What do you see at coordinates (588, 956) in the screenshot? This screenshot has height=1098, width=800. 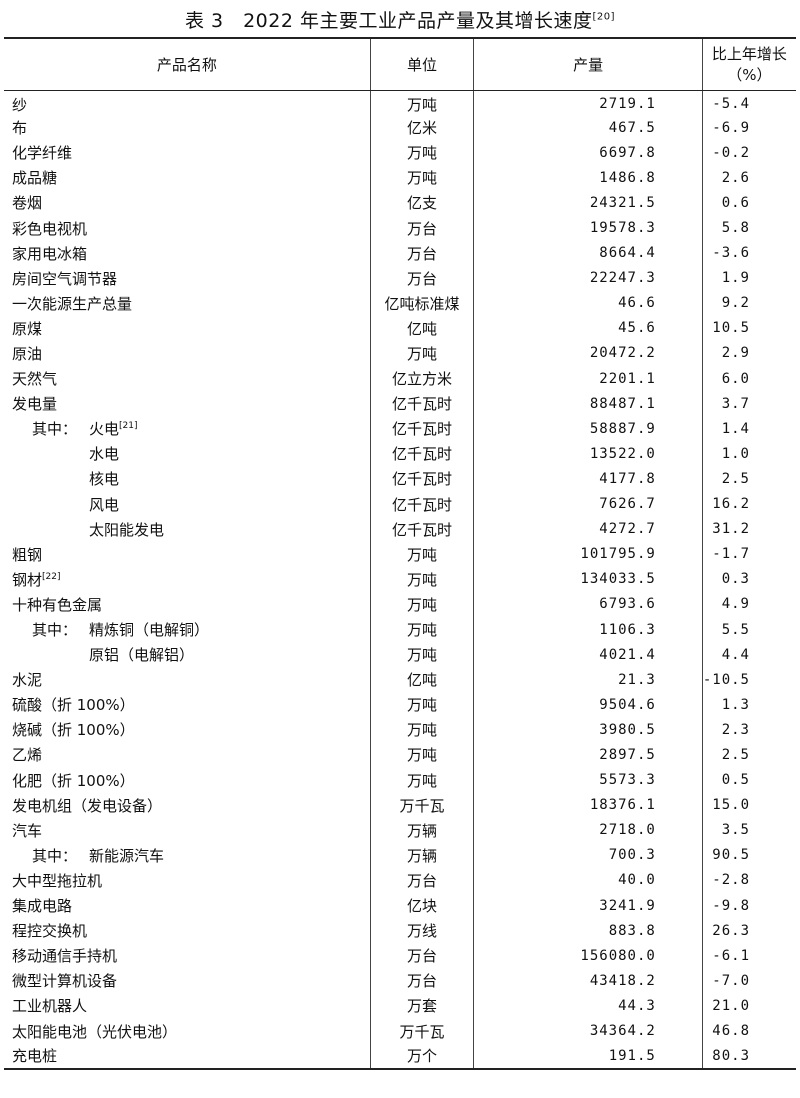 I see `cell-output: 156080.0` at bounding box center [588, 956].